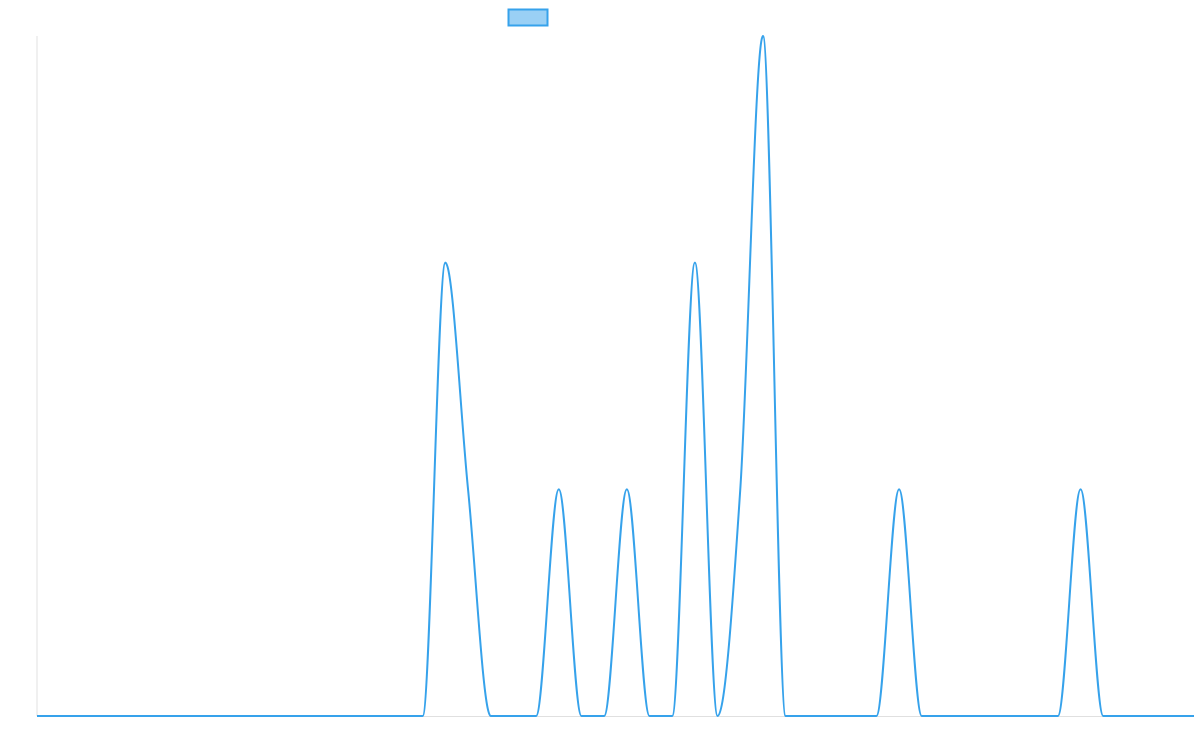  I want to click on legend-swatch, so click(528, 17).